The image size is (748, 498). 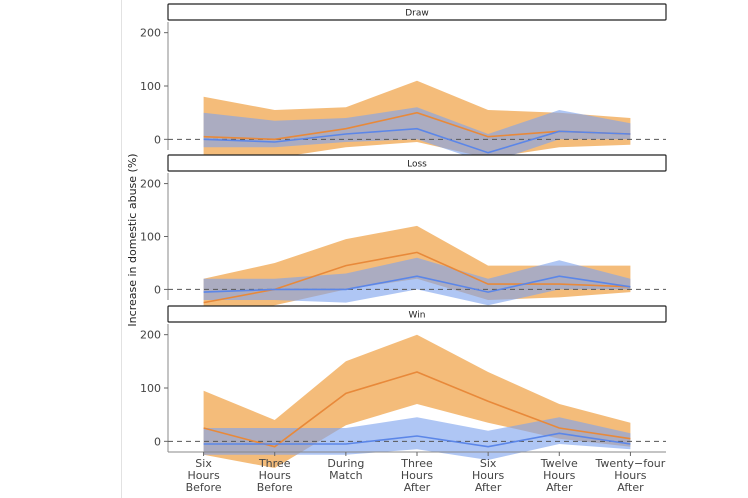 I want to click on facet-title: Win, so click(x=417, y=316).